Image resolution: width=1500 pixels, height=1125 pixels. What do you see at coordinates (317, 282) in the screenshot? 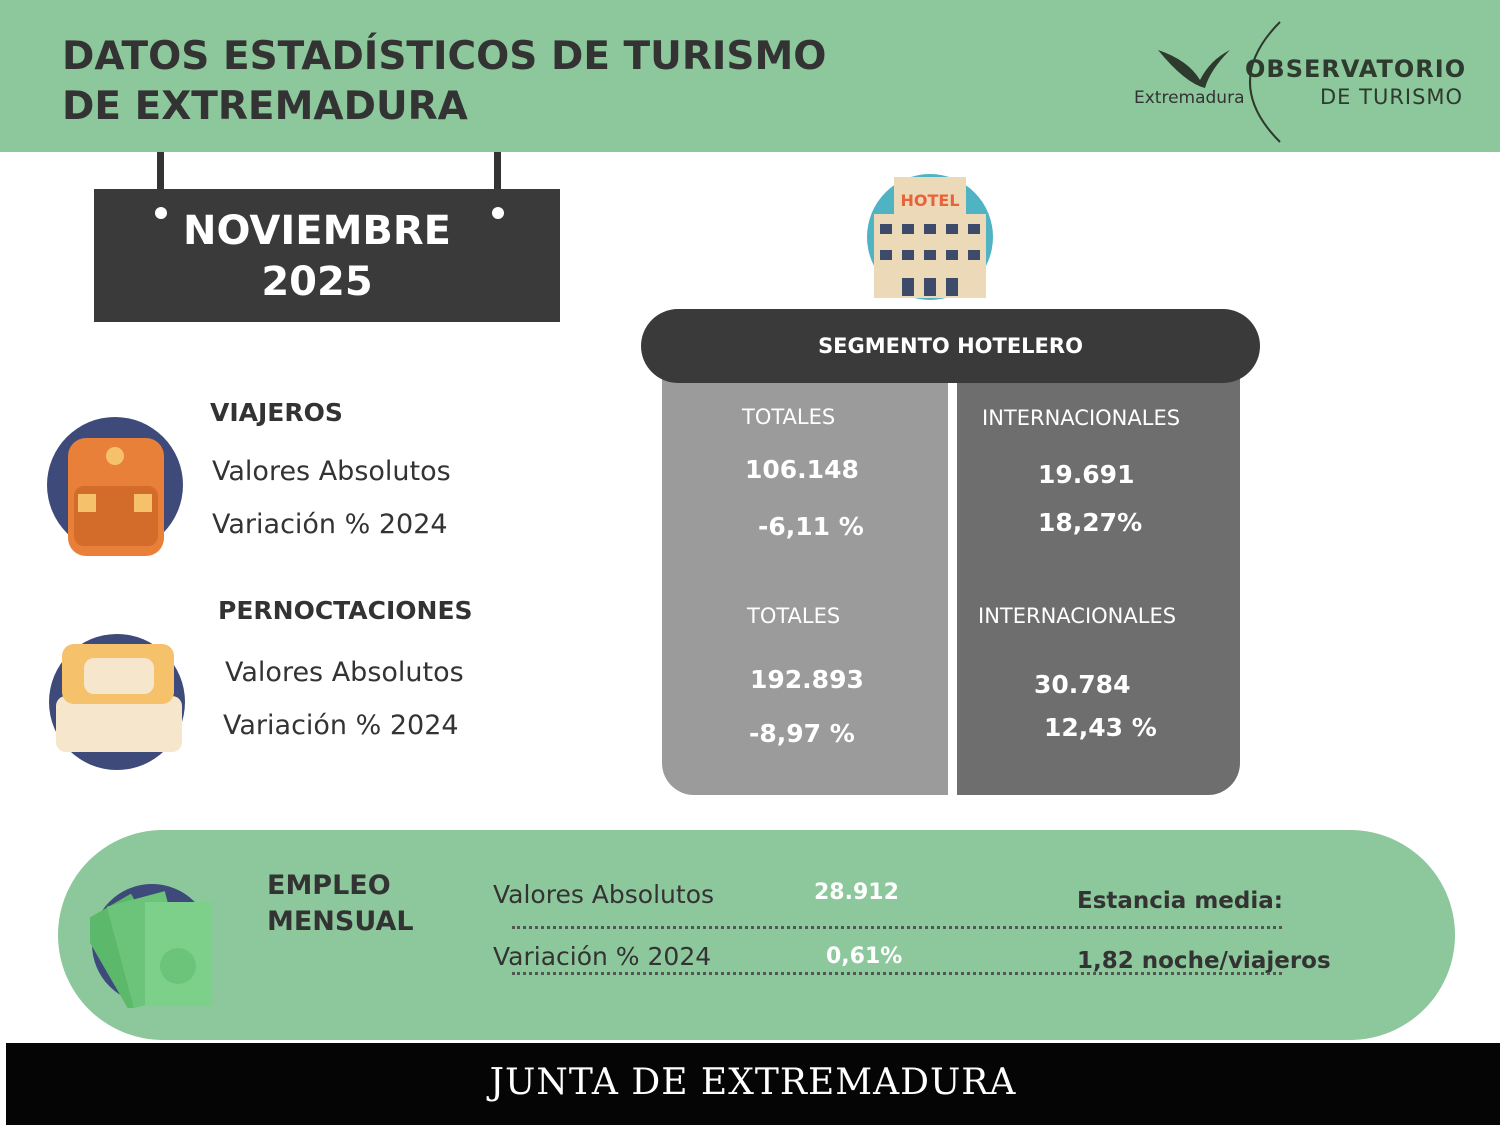
I see `period-year: 2025` at bounding box center [317, 282].